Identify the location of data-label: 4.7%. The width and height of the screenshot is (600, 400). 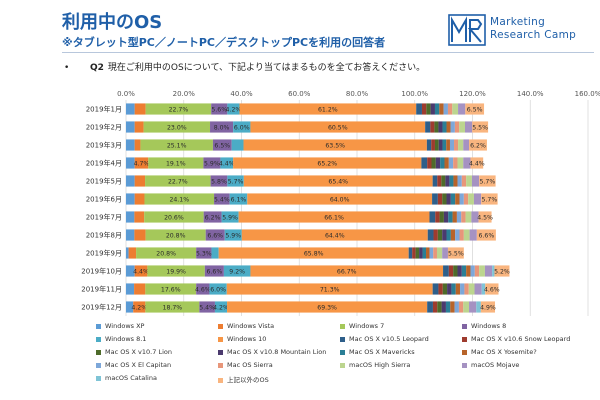
(142, 163).